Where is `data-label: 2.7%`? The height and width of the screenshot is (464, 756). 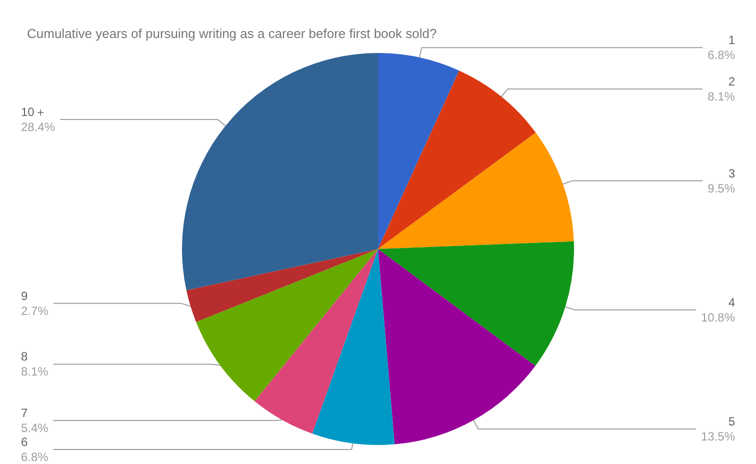 data-label: 2.7% is located at coordinates (35, 311).